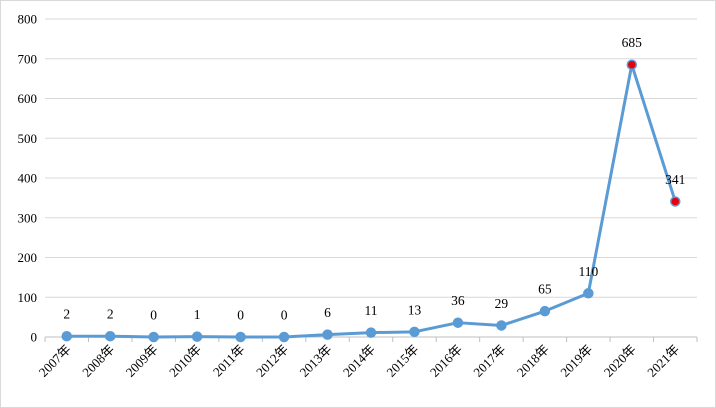  Describe the element at coordinates (197, 314) in the screenshot. I see `data-label: 1` at that location.